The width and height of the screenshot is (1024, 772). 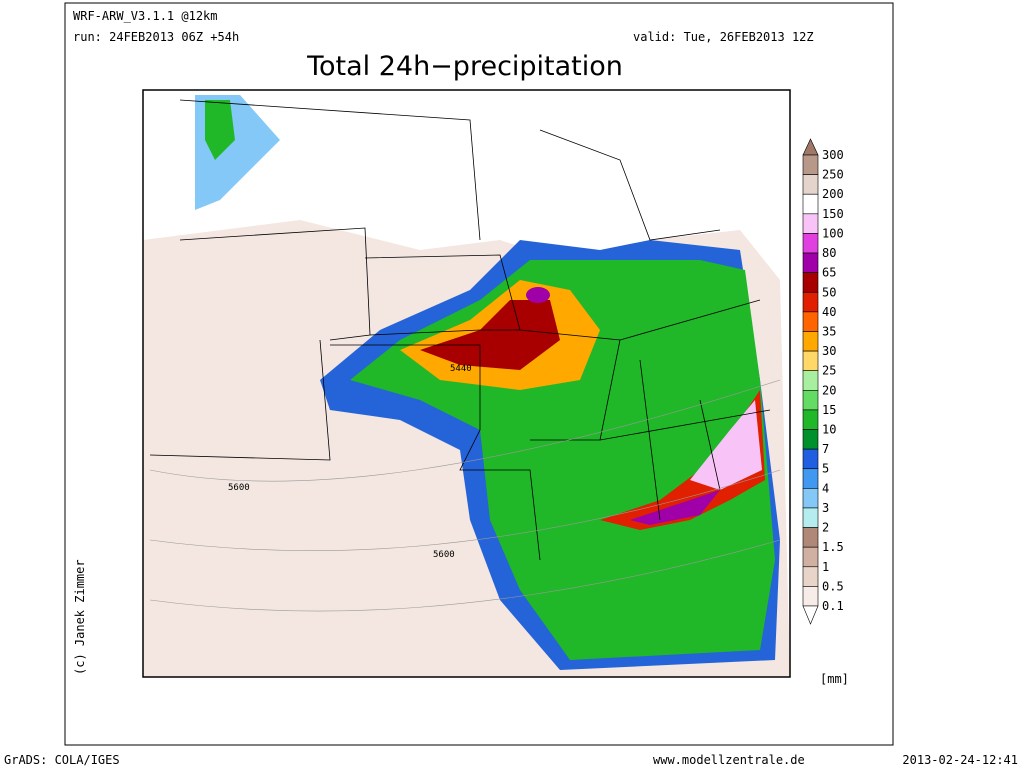 What do you see at coordinates (825, 528) in the screenshot?
I see `colorbar-label: 2` at bounding box center [825, 528].